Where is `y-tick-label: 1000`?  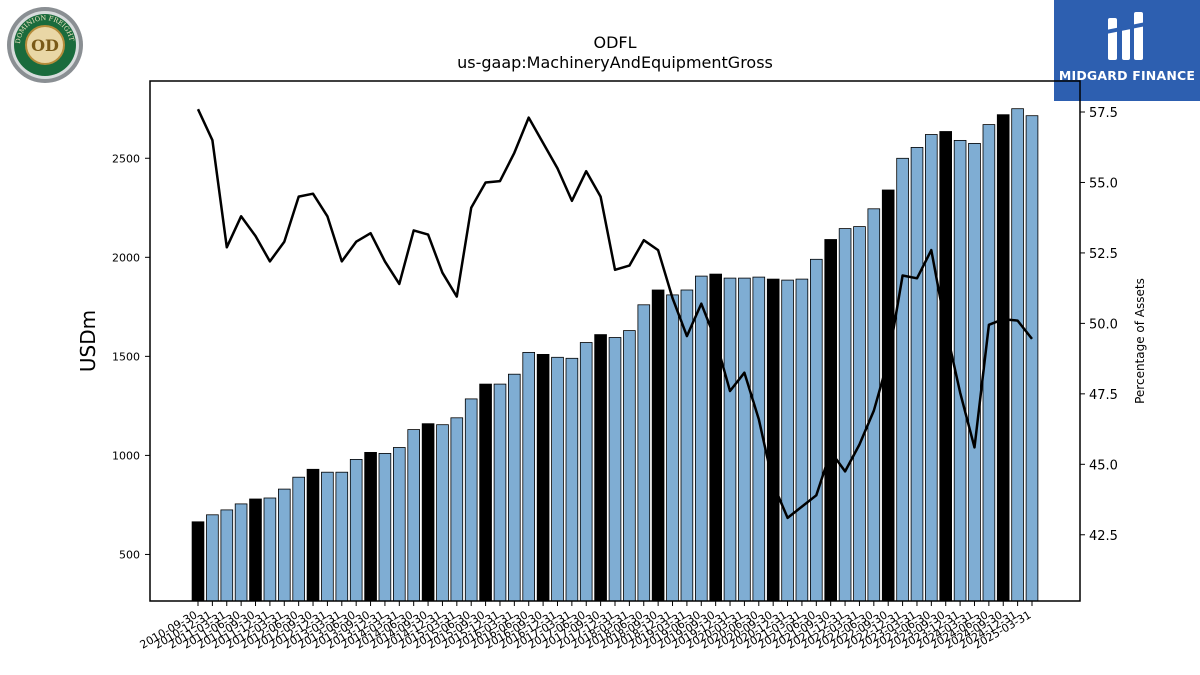
y-tick-label: 1000 is located at coordinates (126, 455).